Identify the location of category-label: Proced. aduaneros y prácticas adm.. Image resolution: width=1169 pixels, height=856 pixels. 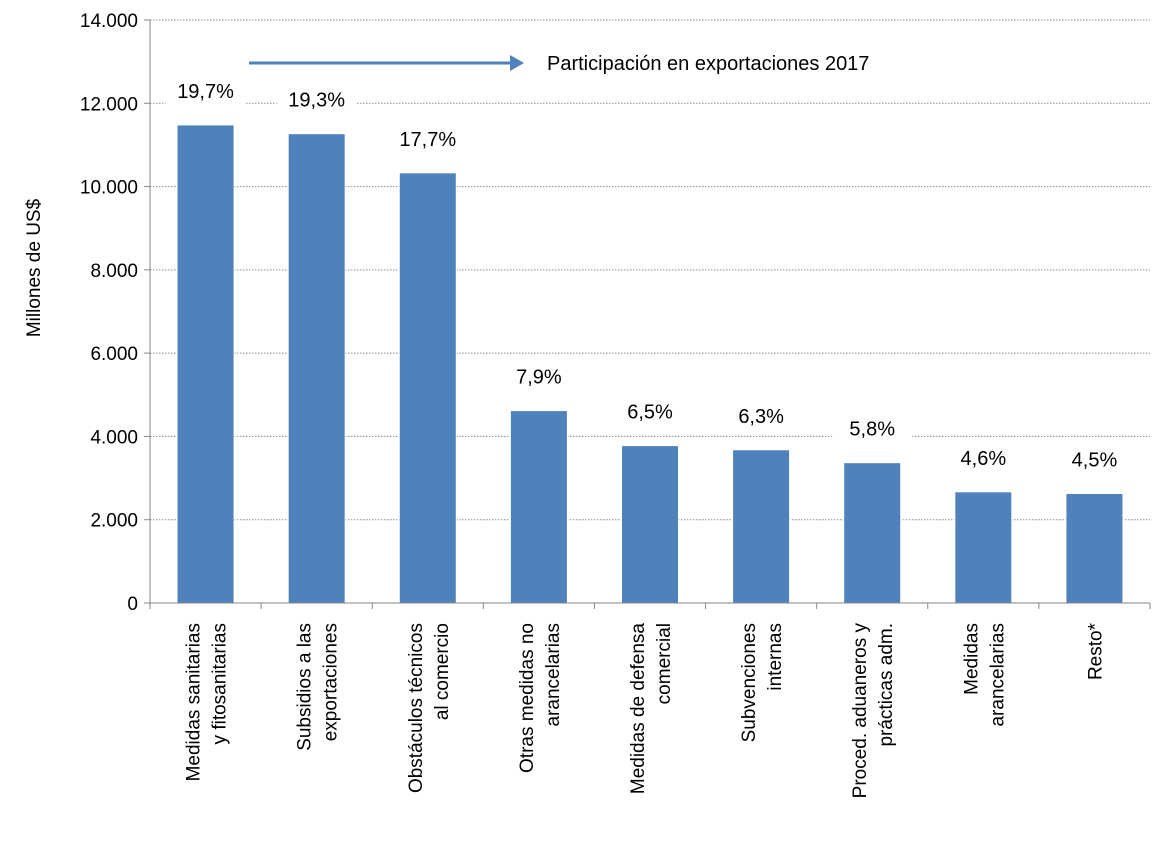
(873, 711).